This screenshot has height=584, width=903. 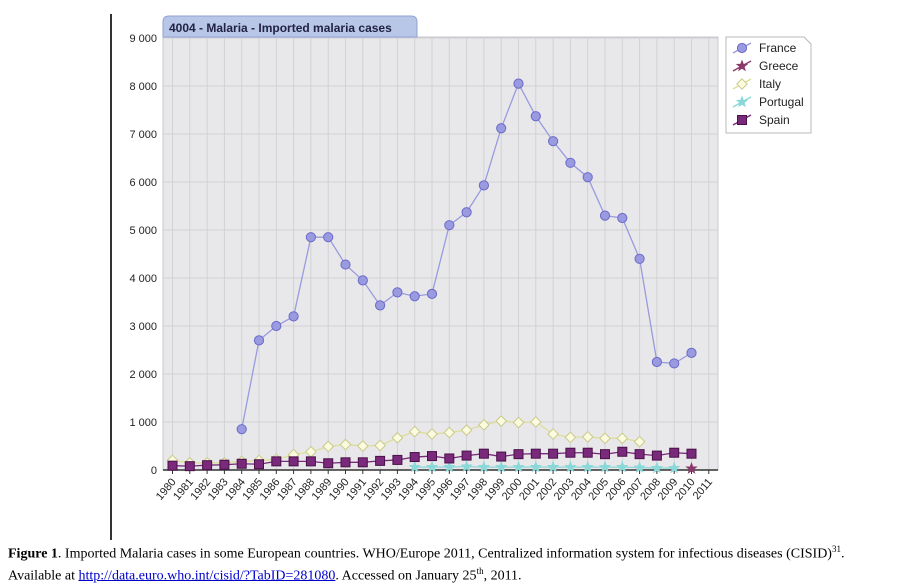 I want to click on legend-marker-italy, so click(x=742, y=84).